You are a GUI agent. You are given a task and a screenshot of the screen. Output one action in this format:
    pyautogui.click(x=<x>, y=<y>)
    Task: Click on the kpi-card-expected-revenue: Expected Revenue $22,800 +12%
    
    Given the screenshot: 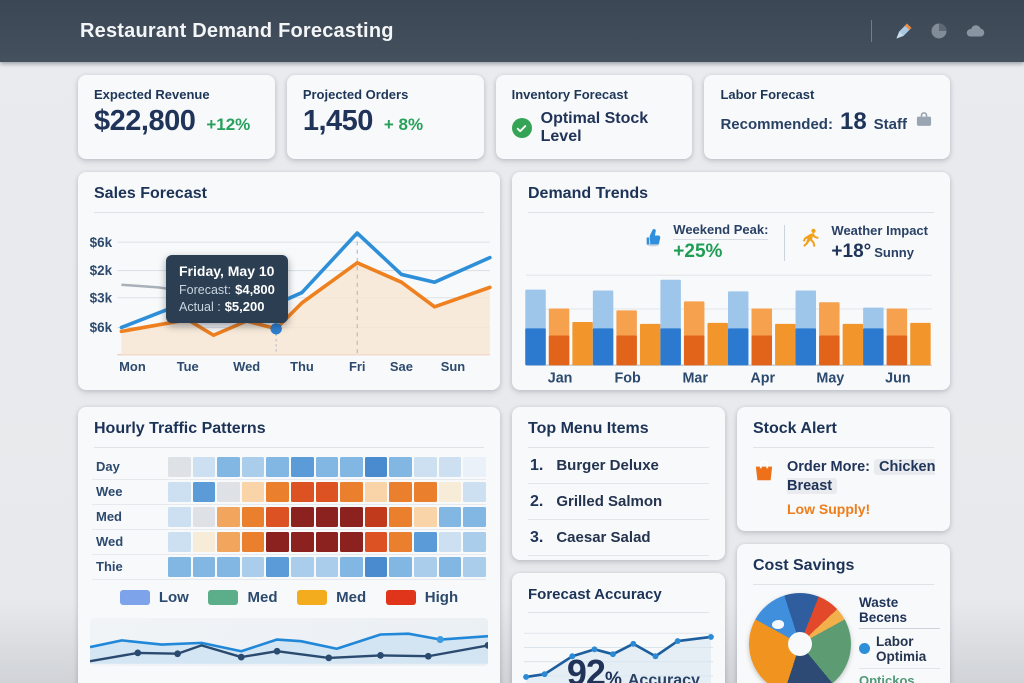 What is the action you would take?
    pyautogui.click(x=176, y=117)
    